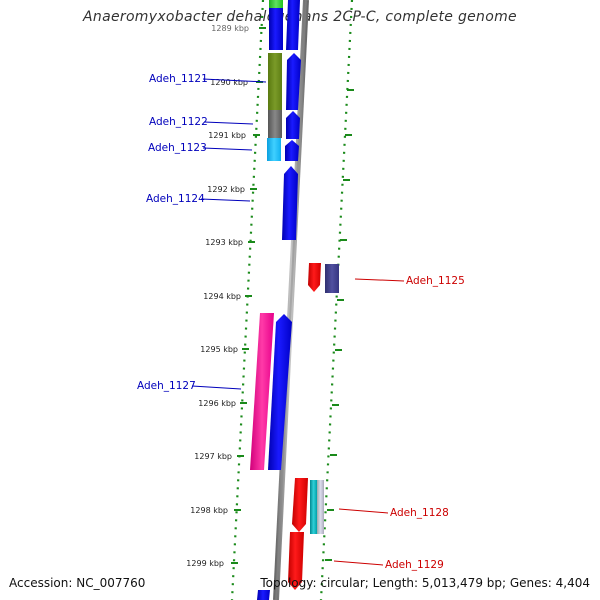 The image size is (600, 600). I want to click on ruler-tick: 1299 kbp, so click(212, 563).